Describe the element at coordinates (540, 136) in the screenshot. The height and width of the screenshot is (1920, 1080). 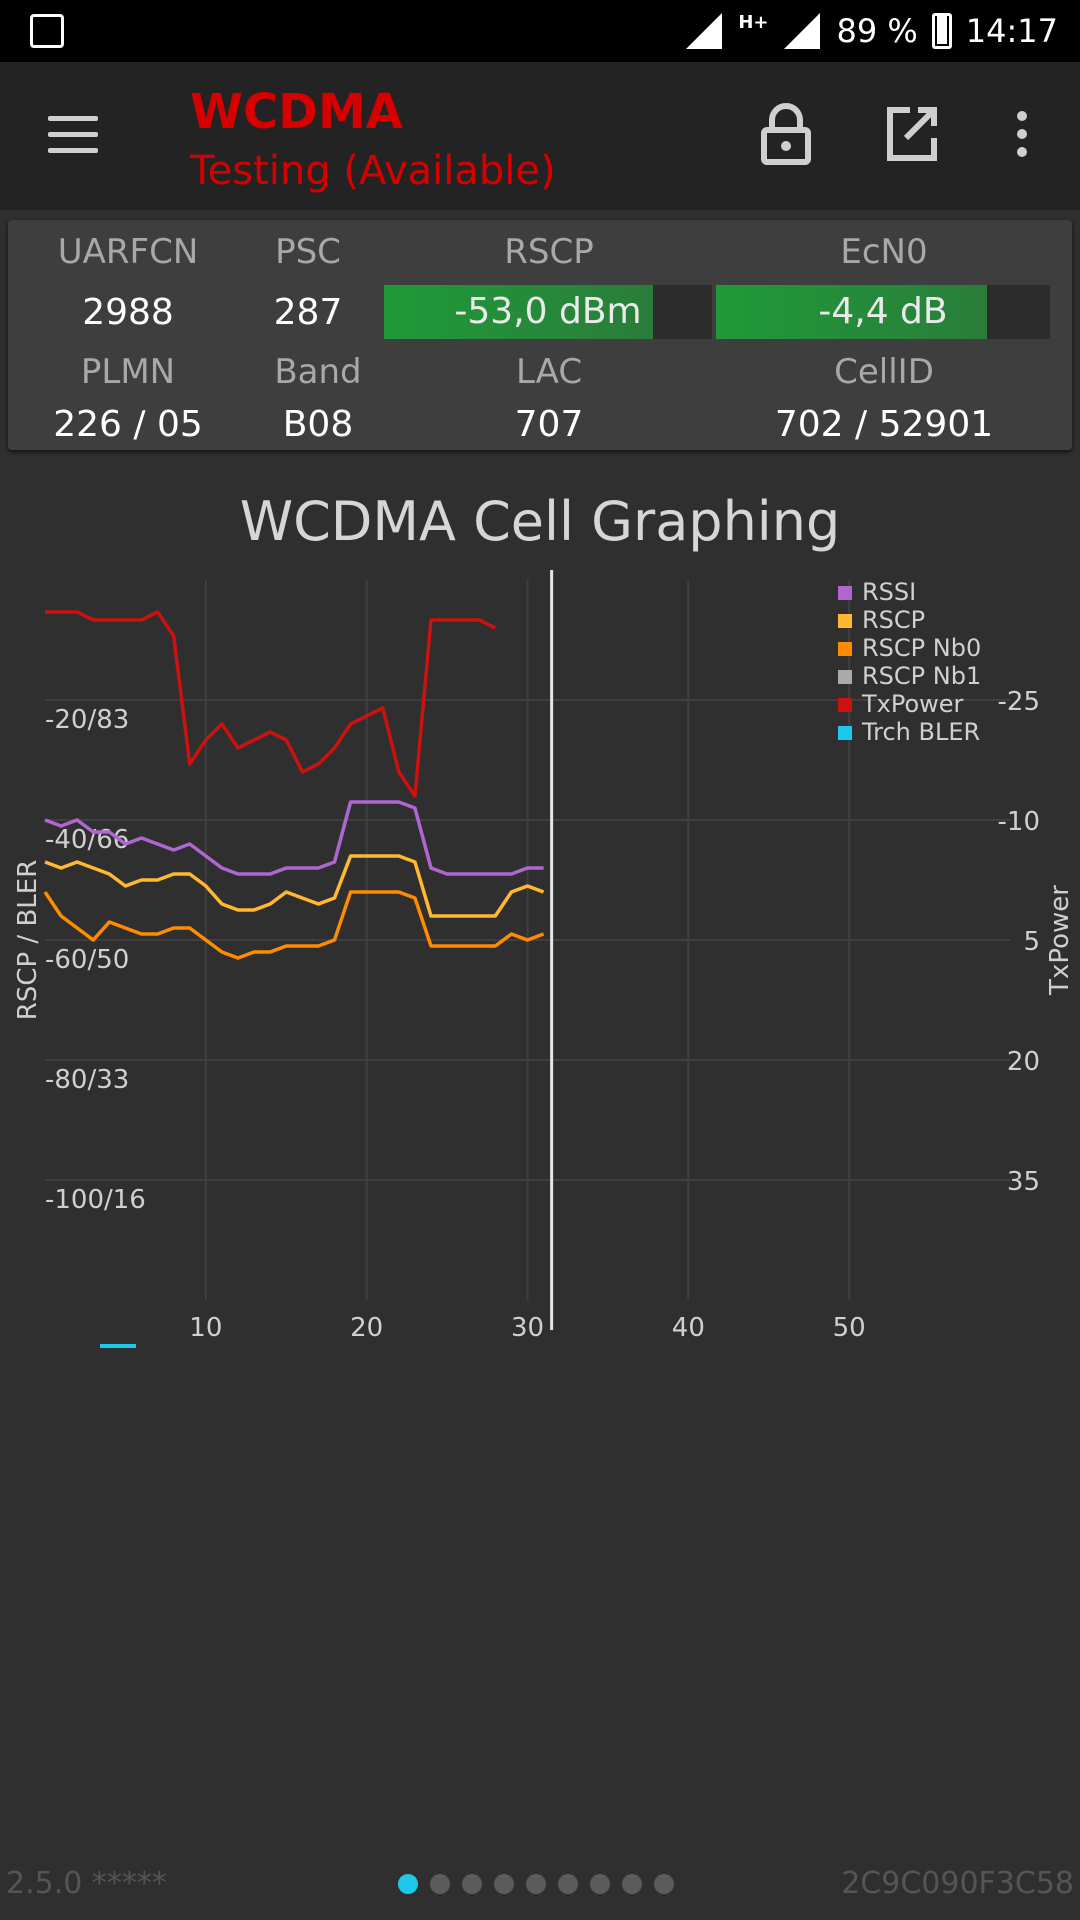
I see `app-bar: WCDMA Testing (Available)` at that location.